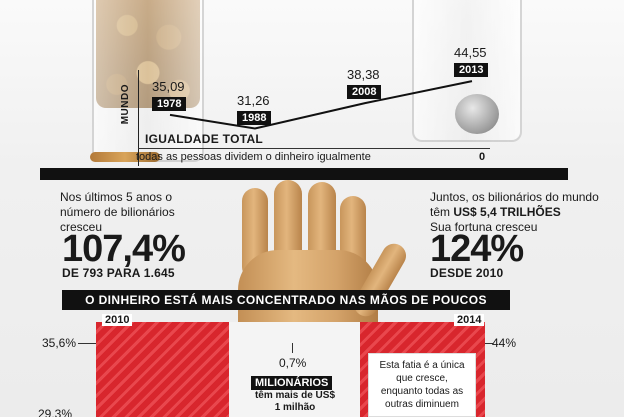 This screenshot has width=624, height=417. I want to click on right-stat-sub: DESDE 2010, so click(467, 273).